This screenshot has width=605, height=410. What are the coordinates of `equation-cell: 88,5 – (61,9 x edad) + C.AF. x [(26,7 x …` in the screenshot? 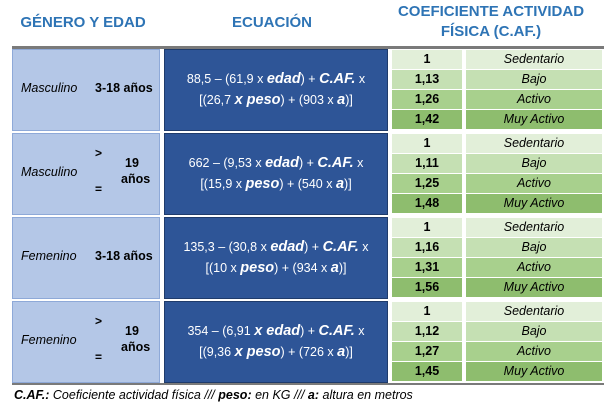 It's located at (276, 90).